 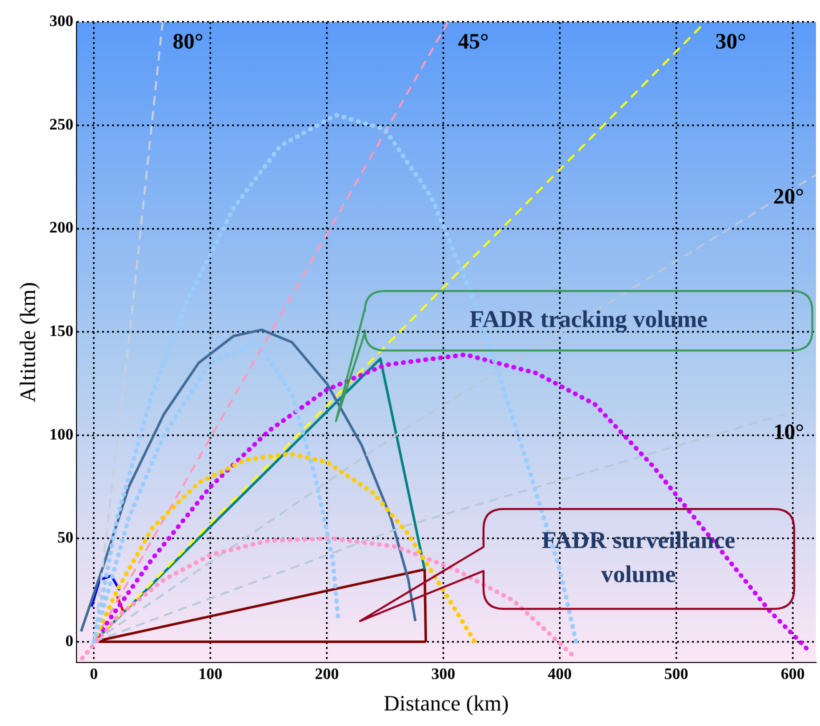 I want to click on y-tick-label: 200, so click(x=61, y=228).